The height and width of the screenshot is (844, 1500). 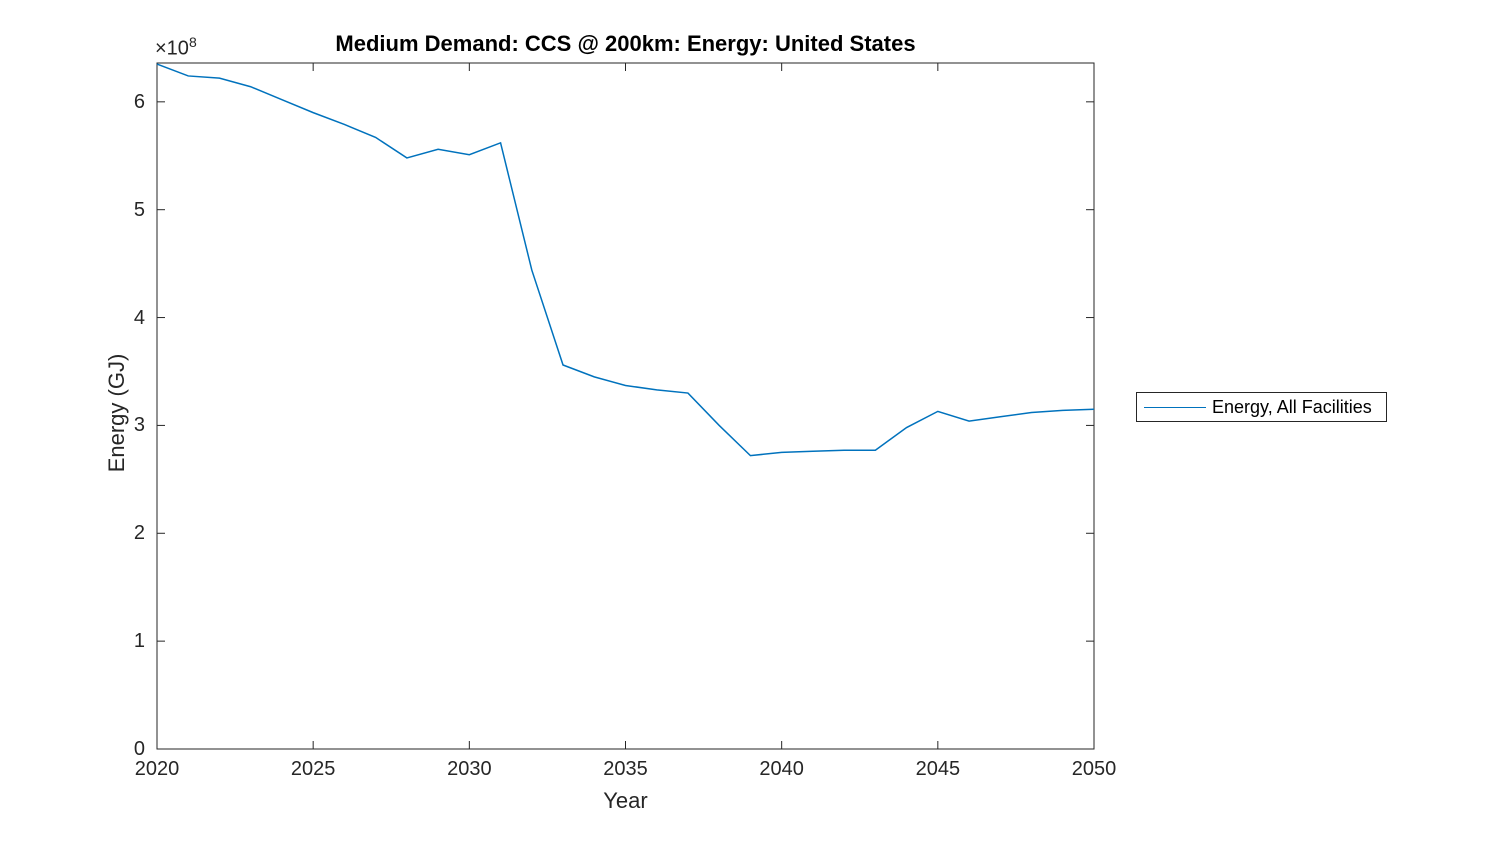 I want to click on y-tick-label: 1, so click(x=139, y=641).